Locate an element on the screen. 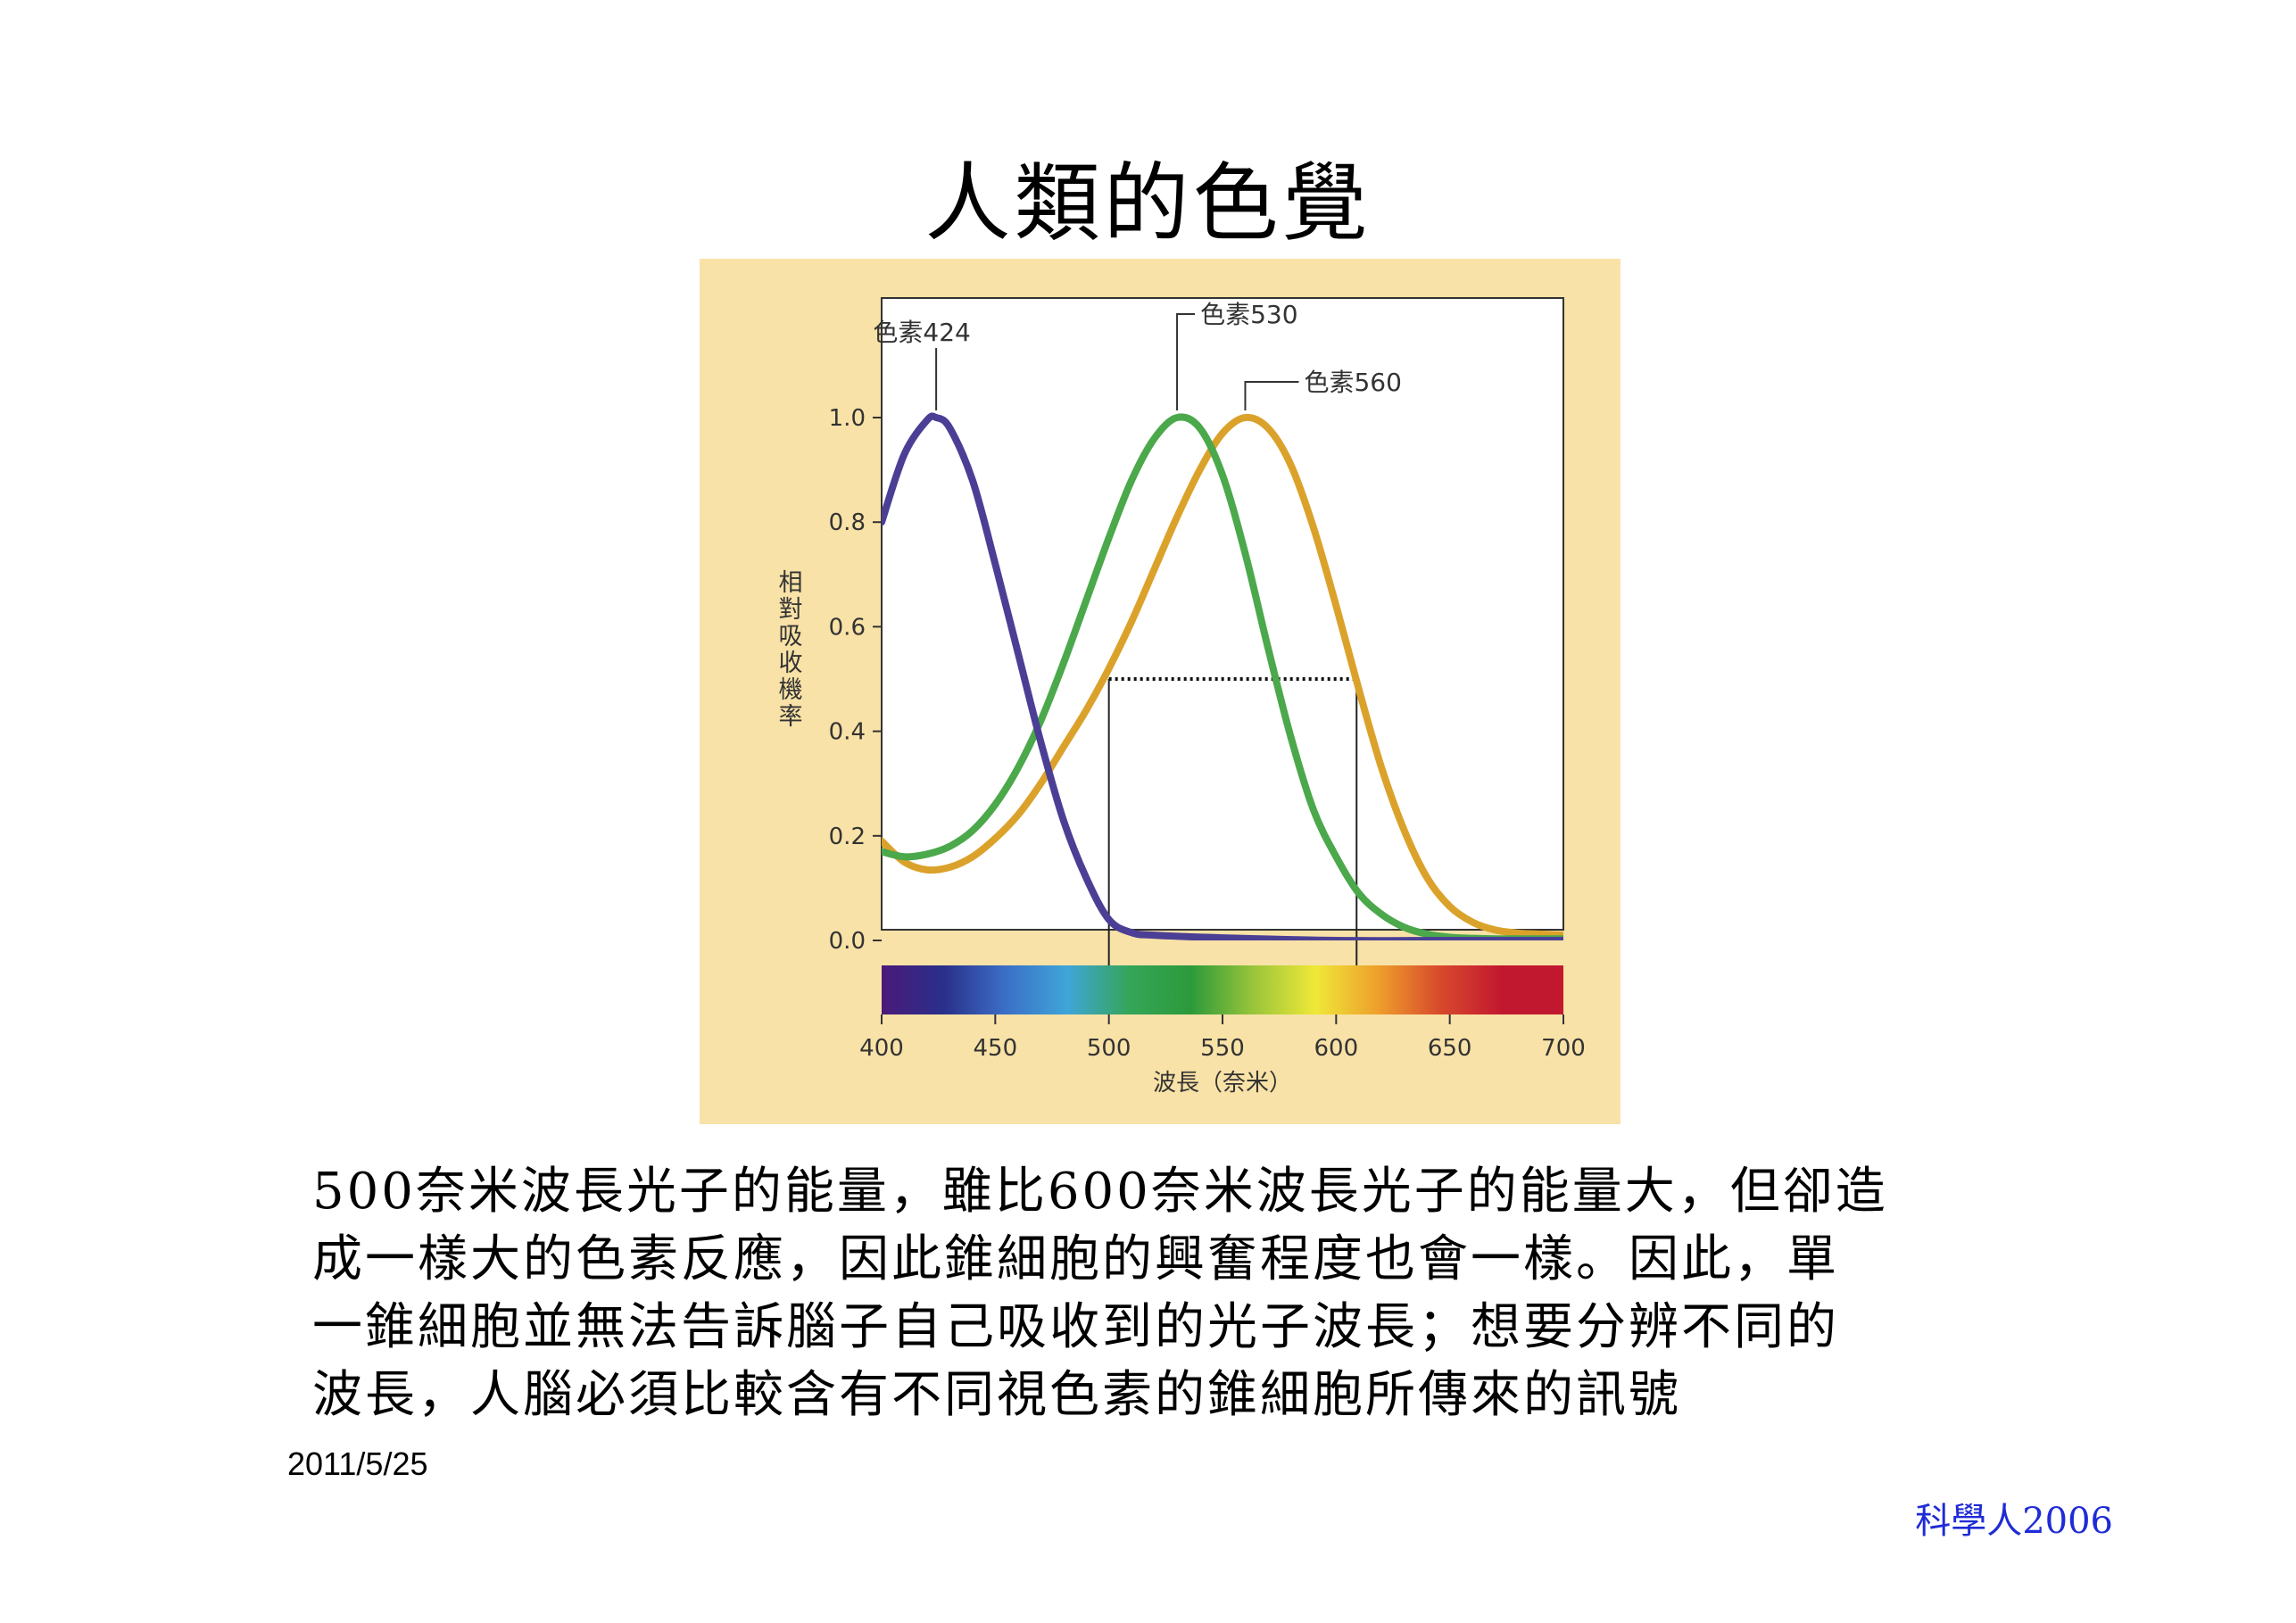  slide-date: 2011/5/25 is located at coordinates (357, 1463).